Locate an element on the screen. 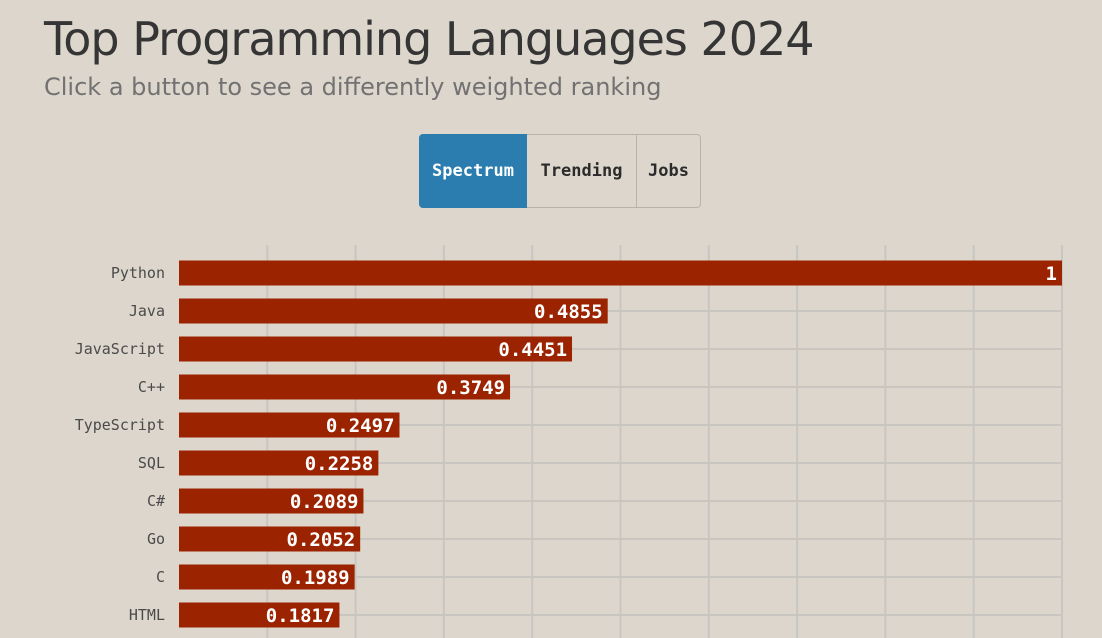  bar-value-label: 0.2258 is located at coordinates (339, 464).